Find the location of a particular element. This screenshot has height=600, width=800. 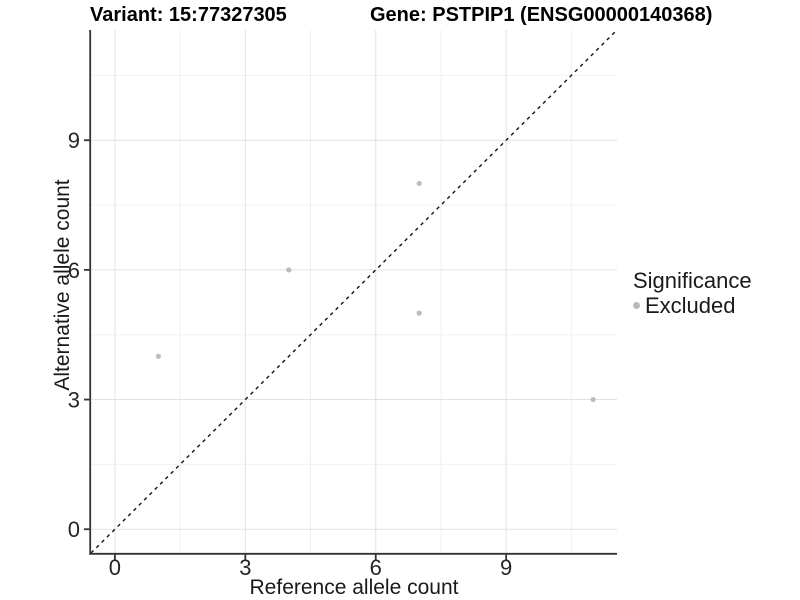

legend-item-label: Excluded is located at coordinates (690, 305).